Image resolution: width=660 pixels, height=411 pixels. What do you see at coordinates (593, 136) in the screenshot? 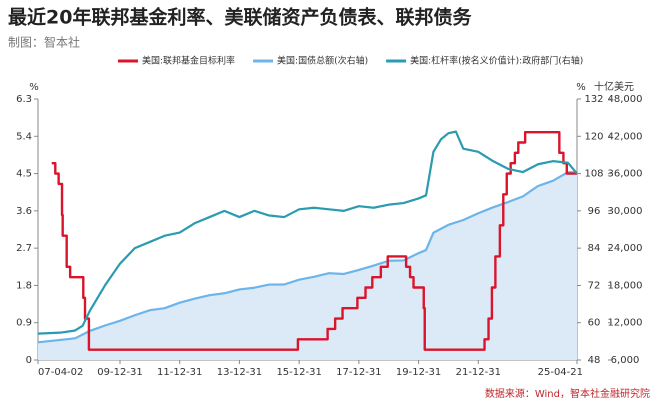
I see `y2ticks-label: 120` at bounding box center [593, 136].